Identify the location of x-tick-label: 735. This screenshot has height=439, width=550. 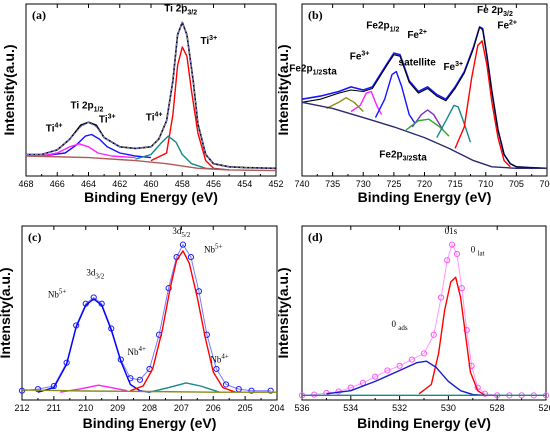
(332, 184).